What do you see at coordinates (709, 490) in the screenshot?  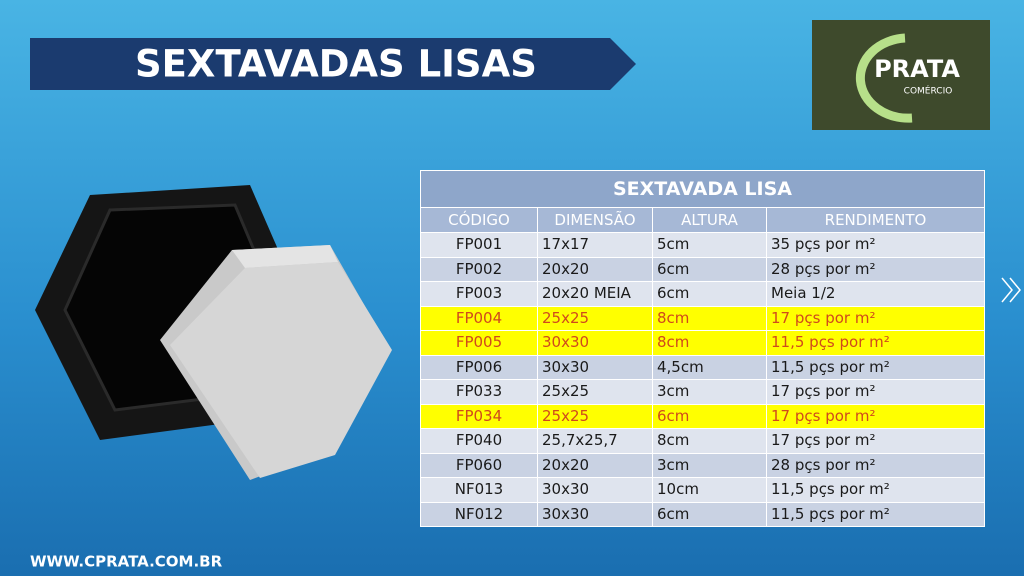 I see `table-cell: 10cm` at bounding box center [709, 490].